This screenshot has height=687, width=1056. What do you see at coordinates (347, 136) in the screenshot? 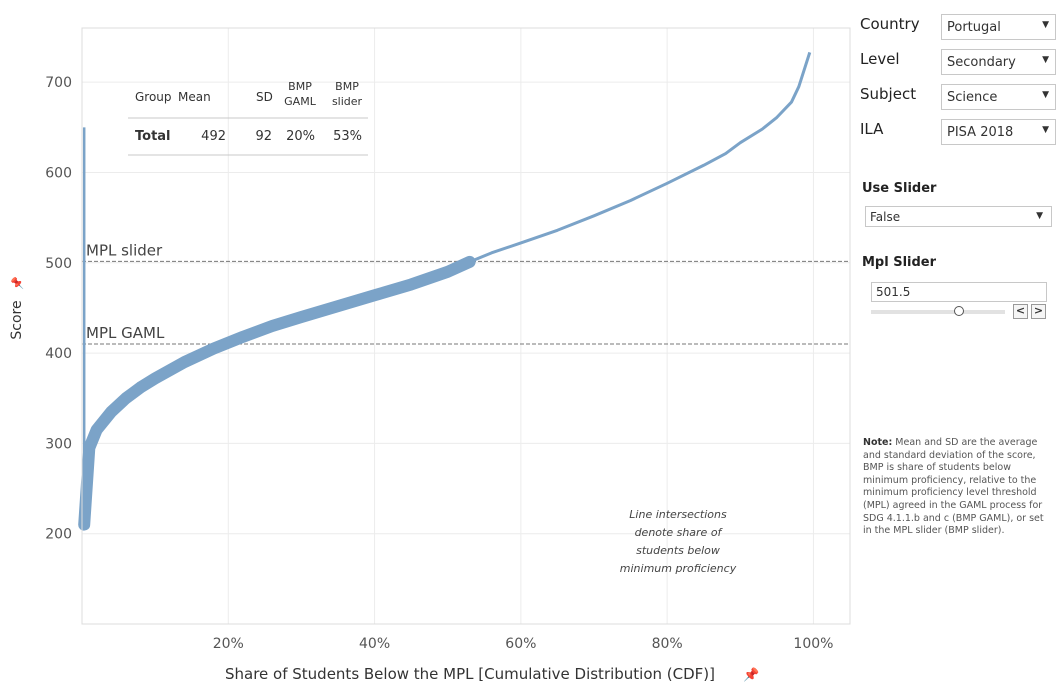
I see `summary-cell-bmp-slider: 53%` at bounding box center [347, 136].